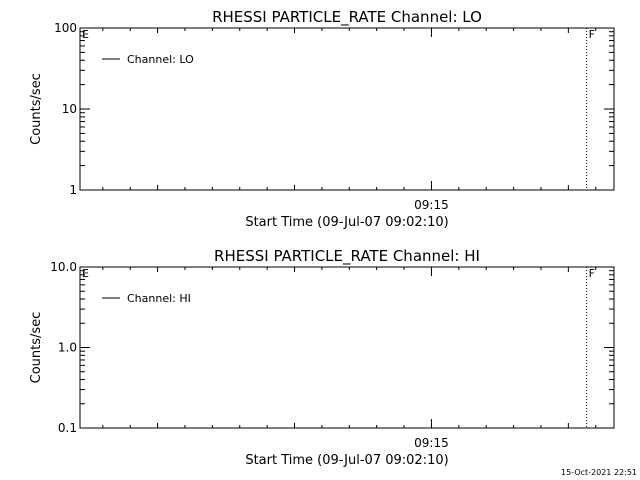 The width and height of the screenshot is (640, 480). I want to click on legend-label: Channel: HI, so click(159, 298).